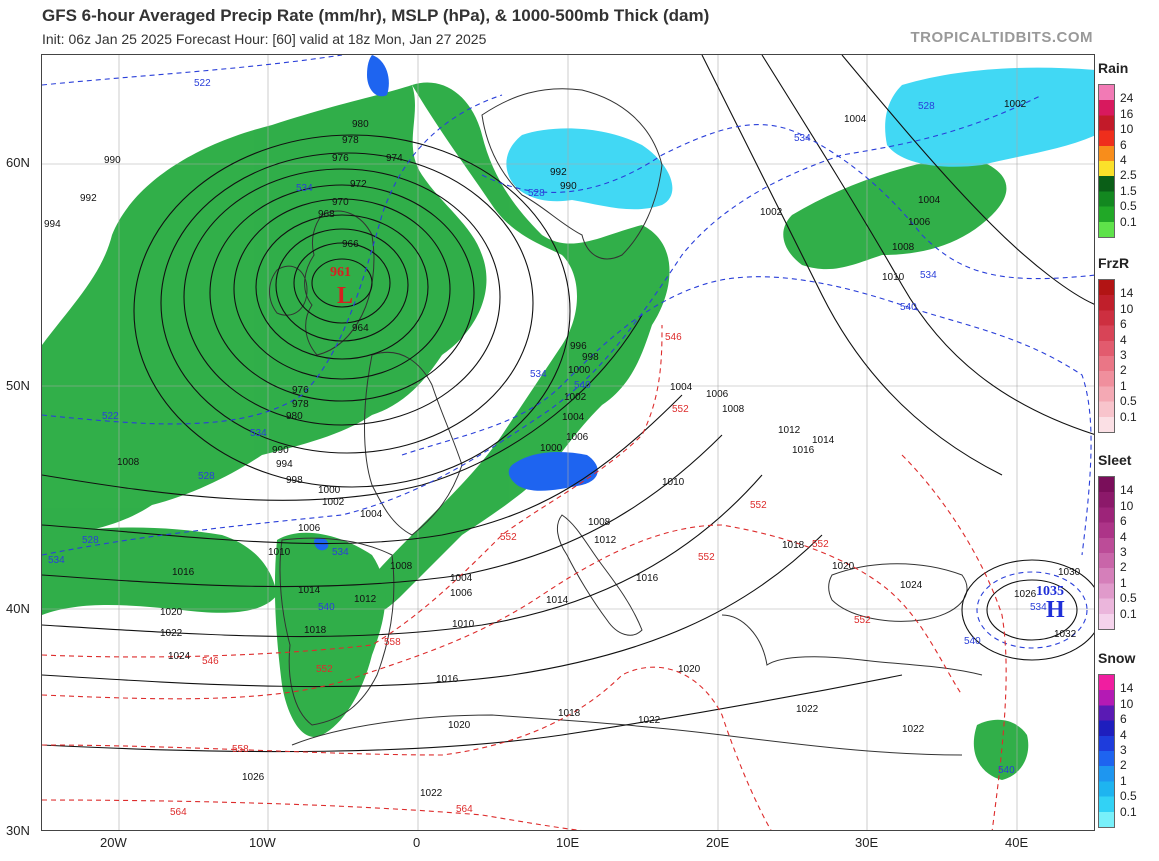 Image resolution: width=1159 pixels, height=861 pixels. What do you see at coordinates (159, 571) in the screenshot?
I see `atlantic-rain-area` at bounding box center [159, 571].